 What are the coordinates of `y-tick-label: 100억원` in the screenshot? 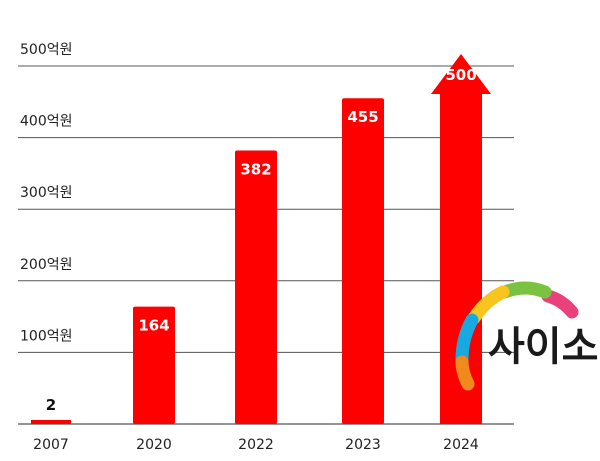 It's located at (46, 336).